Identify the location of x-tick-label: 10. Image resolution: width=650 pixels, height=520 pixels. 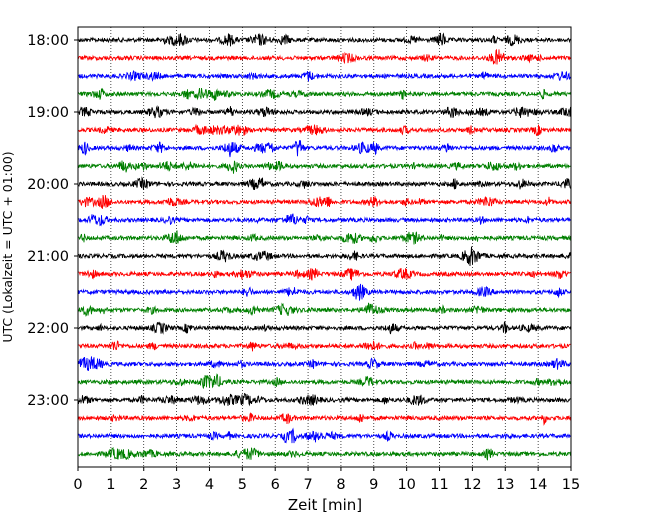
(406, 485).